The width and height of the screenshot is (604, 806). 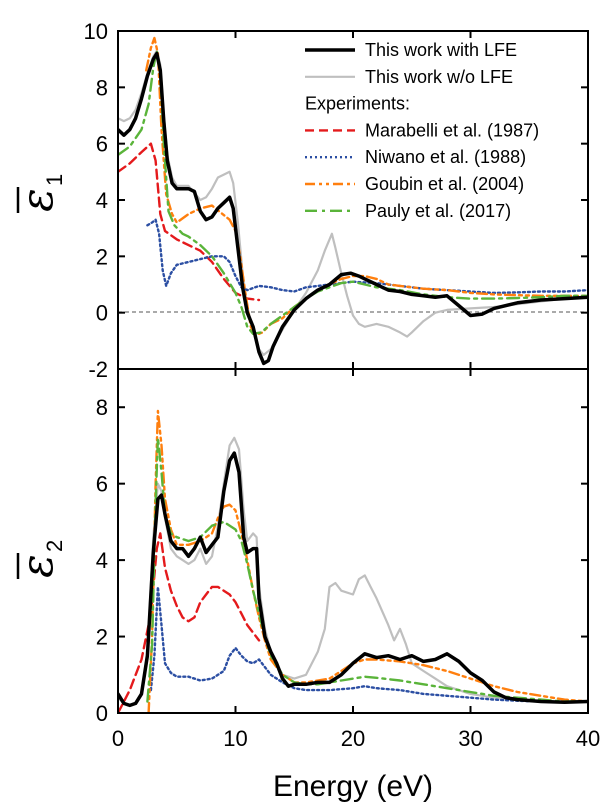 What do you see at coordinates (441, 50) in the screenshot?
I see `legend-label: This work with LFE` at bounding box center [441, 50].